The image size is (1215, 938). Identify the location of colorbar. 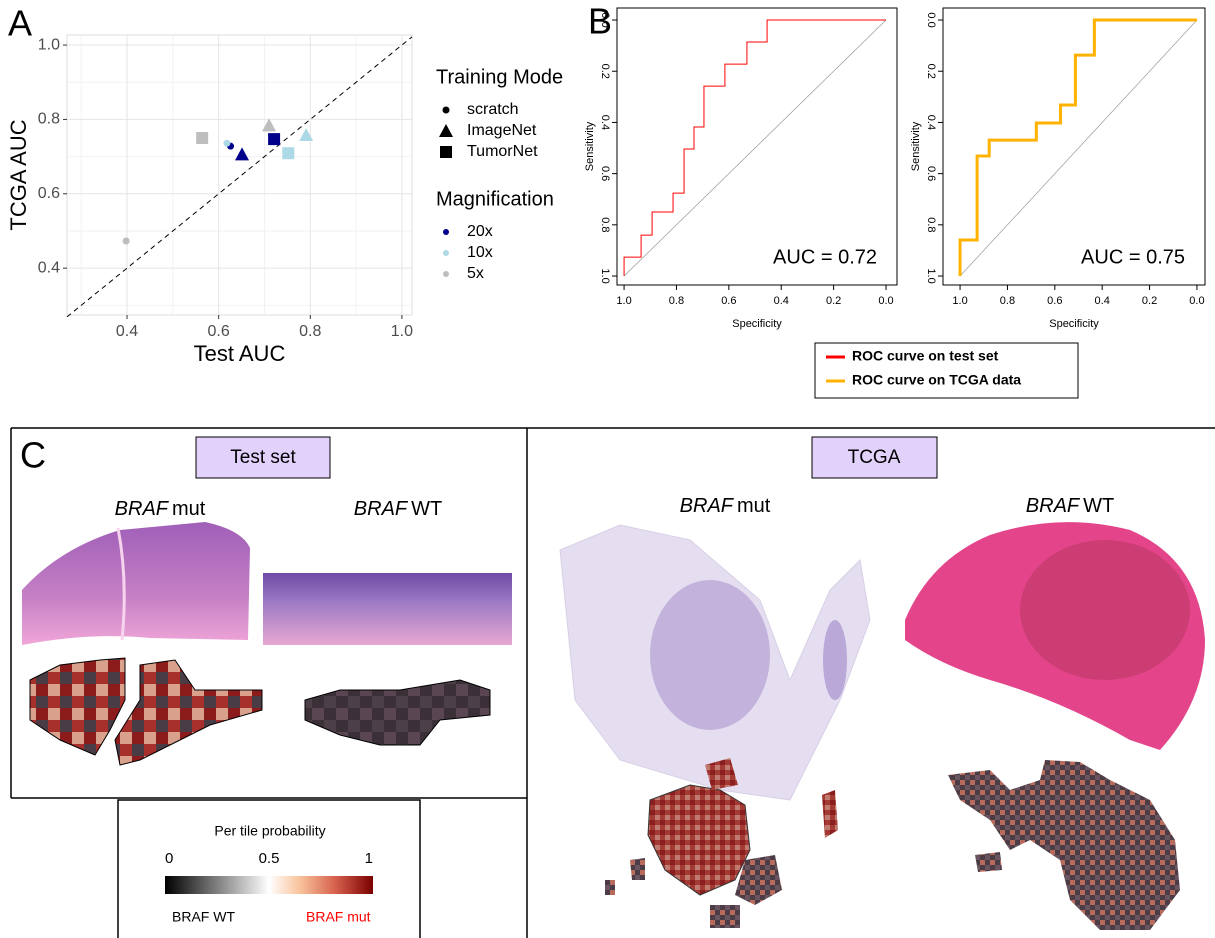
(269, 885).